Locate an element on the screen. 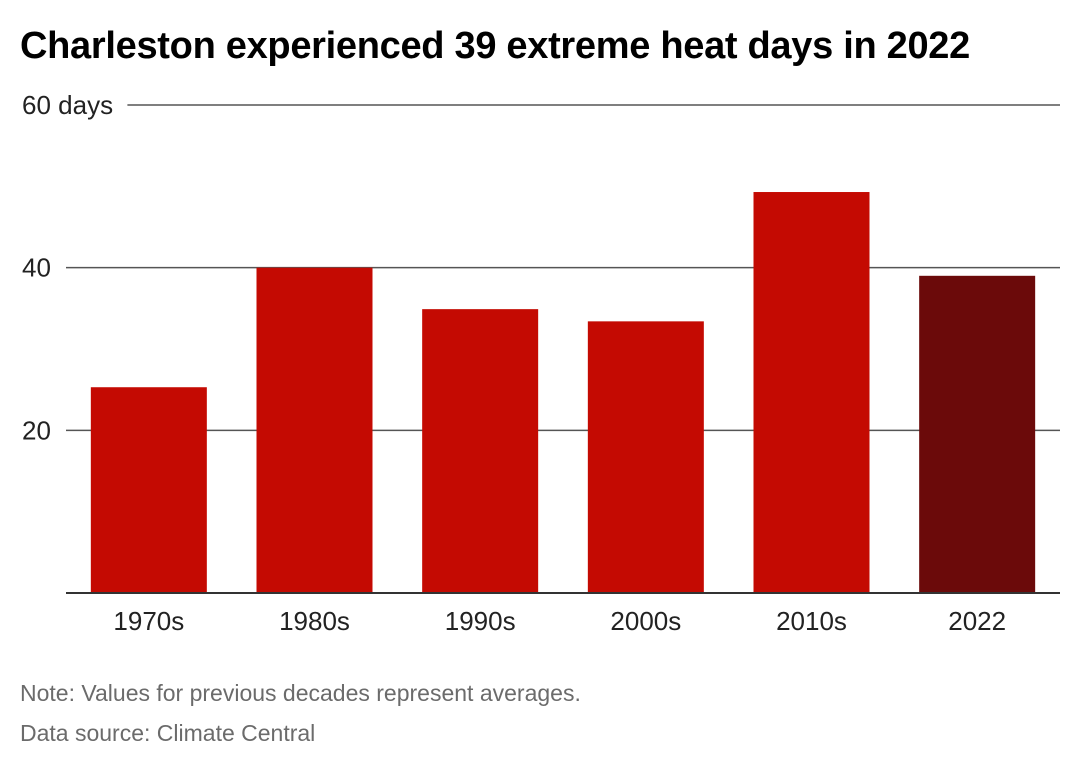 The image size is (1080, 770). y-tick-label: 60 days is located at coordinates (67, 105).